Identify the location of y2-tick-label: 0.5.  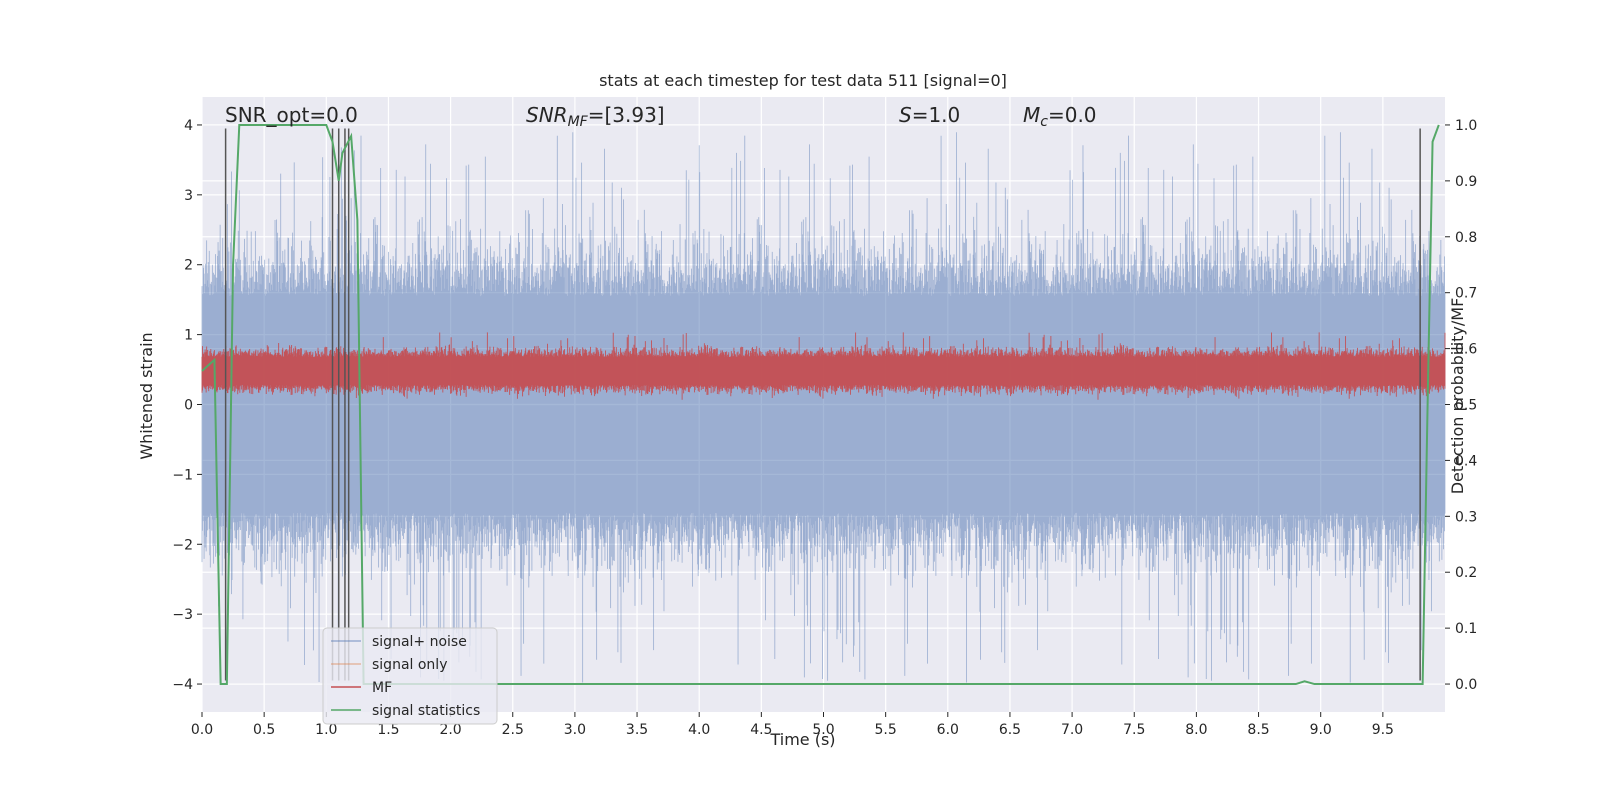
(1466, 406).